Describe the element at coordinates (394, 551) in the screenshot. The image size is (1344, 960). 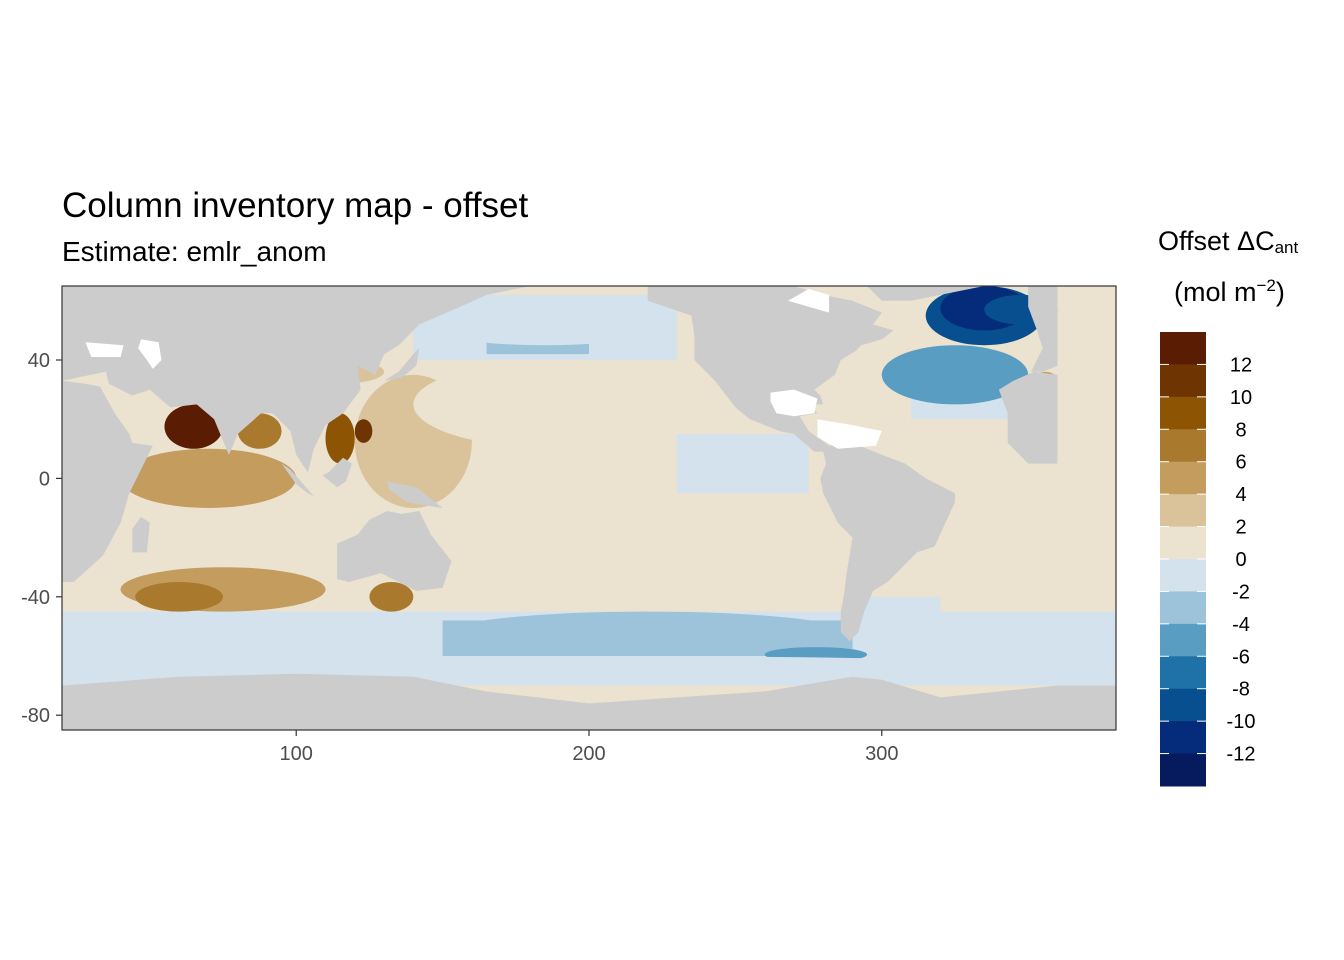
I see `australia-land` at that location.